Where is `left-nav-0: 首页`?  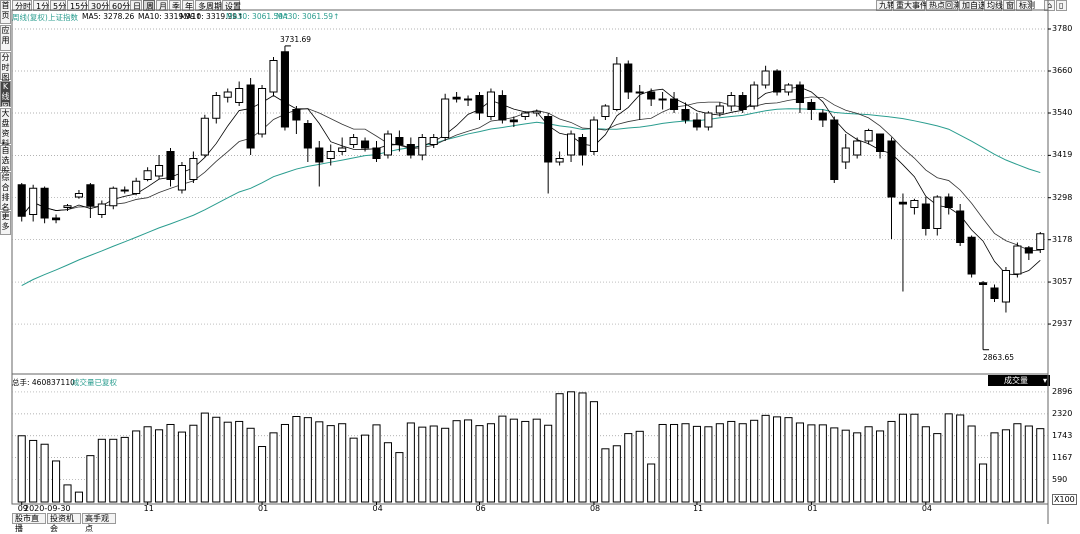
left-nav-0: 首页 is located at coordinates (5, 12).